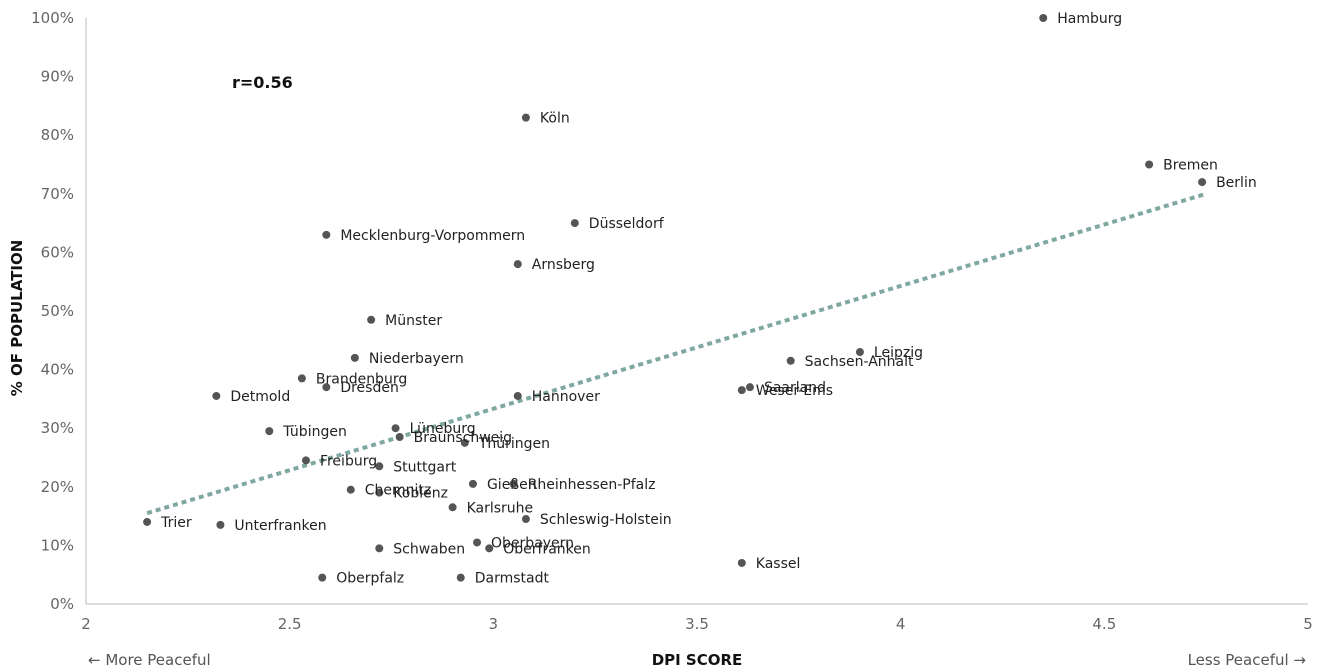 This screenshot has width=1324, height=669. What do you see at coordinates (500, 508) in the screenshot?
I see `point-label: Karlsruhe` at bounding box center [500, 508].